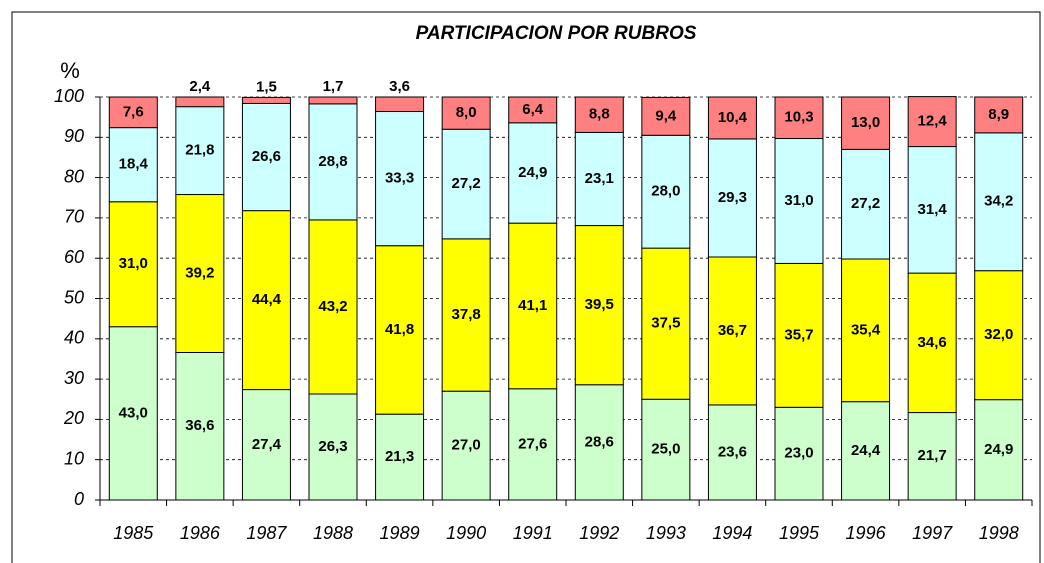  What do you see at coordinates (732, 451) in the screenshot?
I see `data-label: 23,6` at bounding box center [732, 451].